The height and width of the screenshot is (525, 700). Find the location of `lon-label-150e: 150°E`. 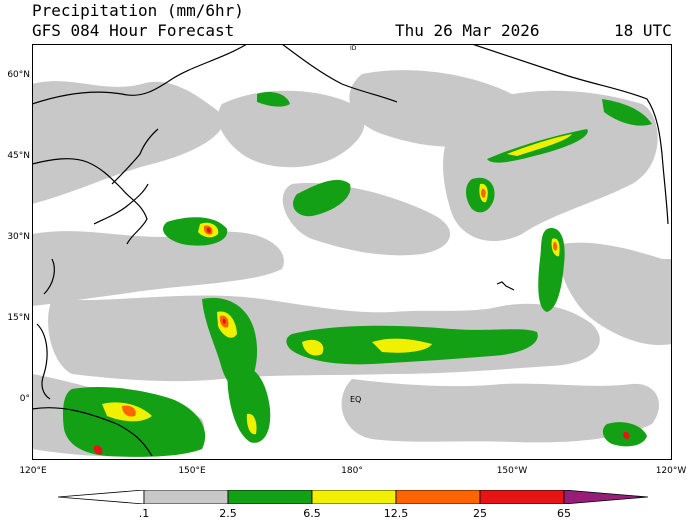

lon-label-150e: 150°E is located at coordinates (192, 471).